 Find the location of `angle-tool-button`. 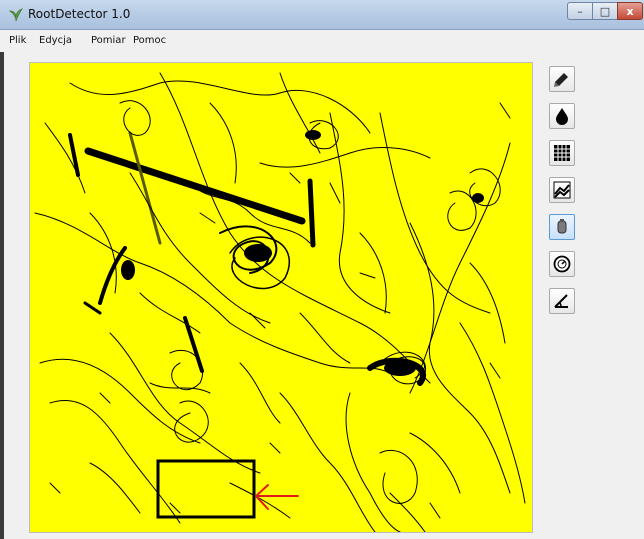

angle-tool-button is located at coordinates (562, 301).